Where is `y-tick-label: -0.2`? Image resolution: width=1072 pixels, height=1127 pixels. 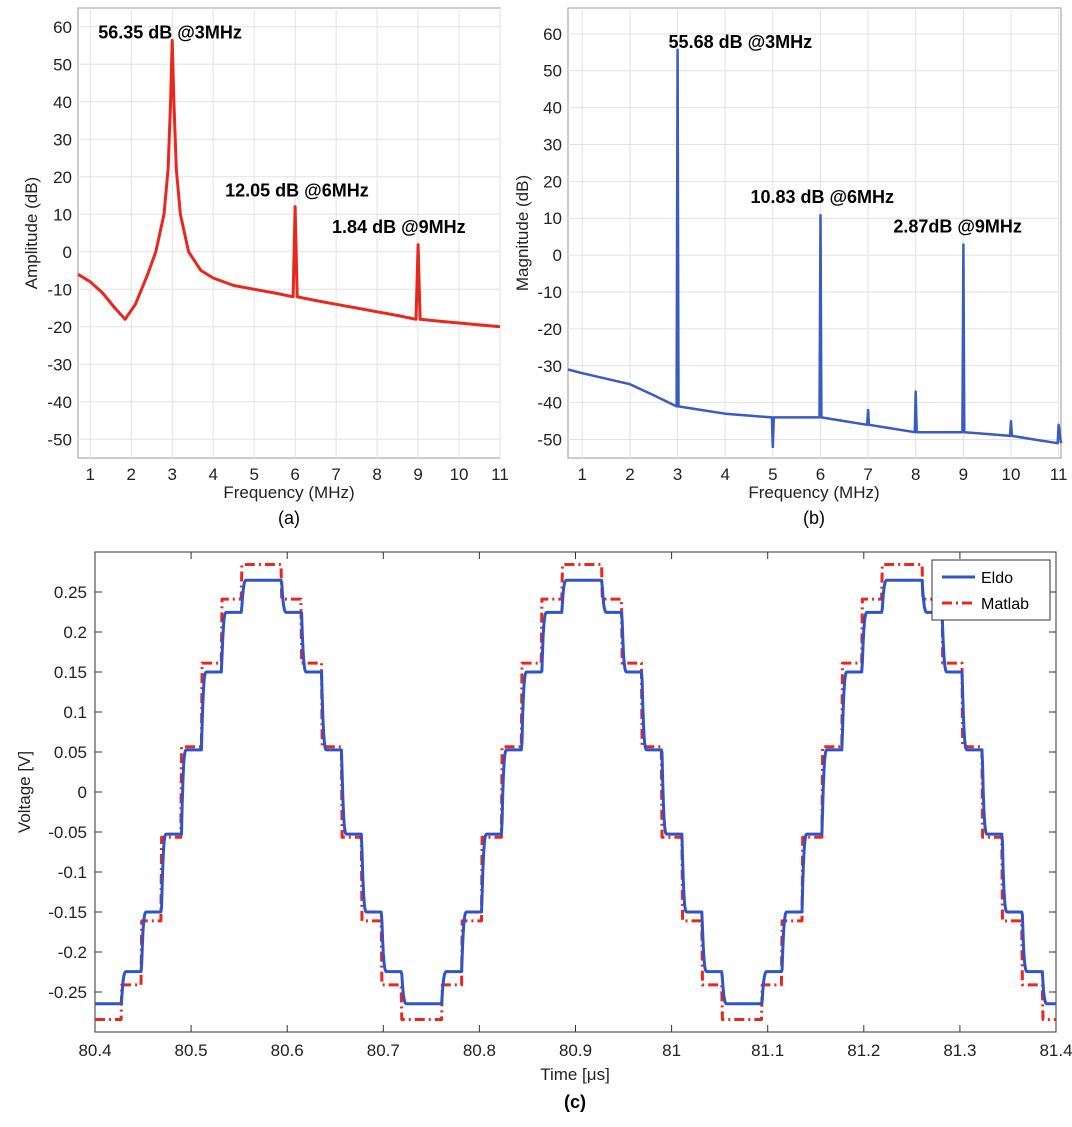
y-tick-label: -0.2 is located at coordinates (72, 952).